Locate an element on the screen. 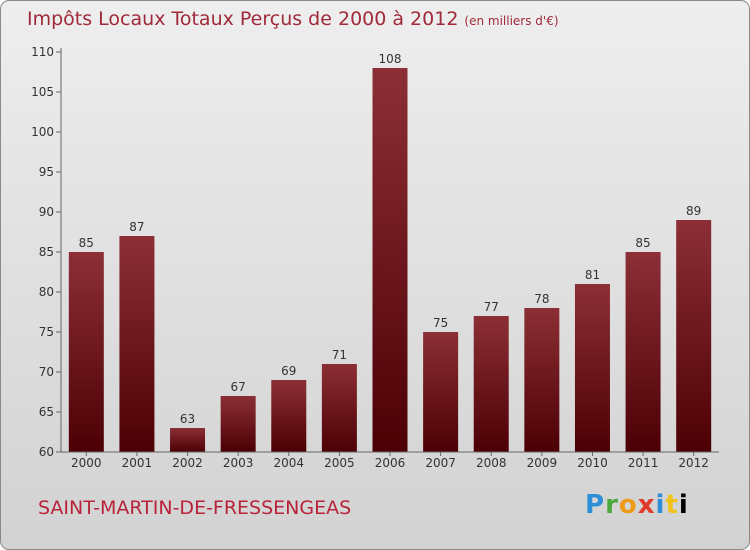  bar-2001 is located at coordinates (137, 344).